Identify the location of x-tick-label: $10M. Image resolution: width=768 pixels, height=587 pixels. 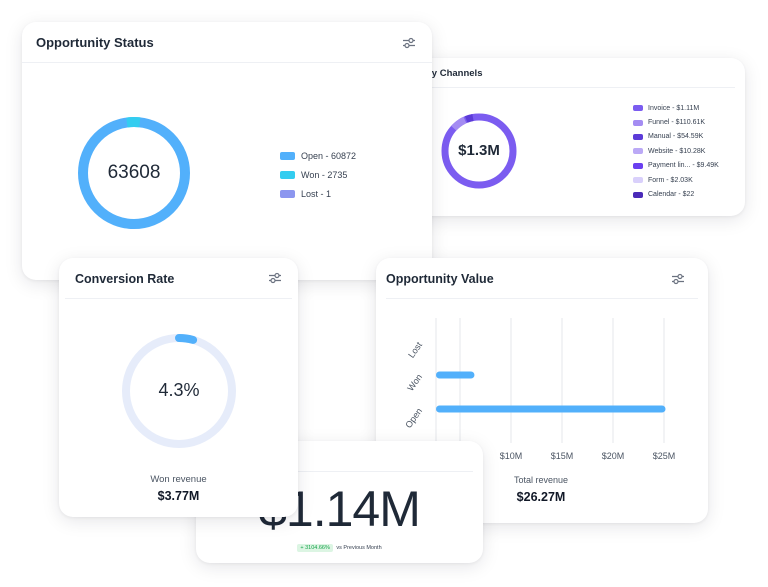
(511, 456).